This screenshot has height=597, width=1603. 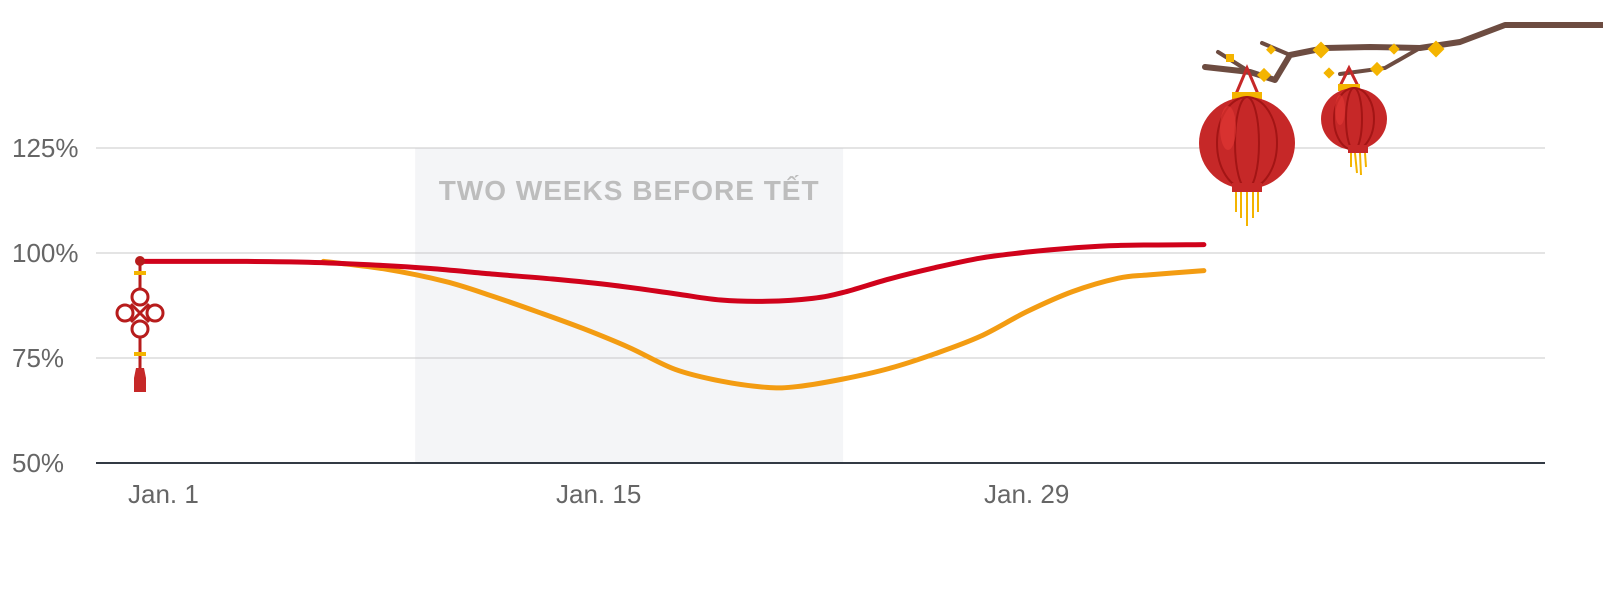 What do you see at coordinates (38, 358) in the screenshot?
I see `y-tick-label: 75%` at bounding box center [38, 358].